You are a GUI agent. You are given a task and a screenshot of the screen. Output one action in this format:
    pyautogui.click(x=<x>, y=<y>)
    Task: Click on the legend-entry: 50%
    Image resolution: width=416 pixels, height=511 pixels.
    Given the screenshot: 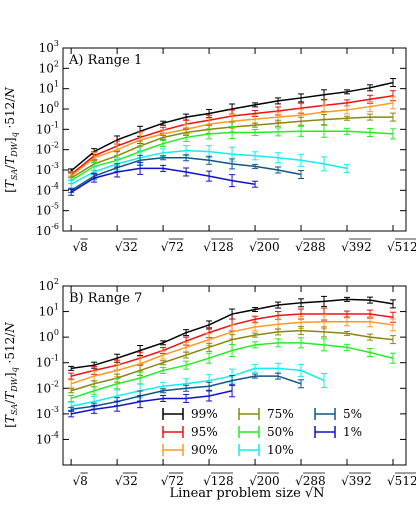 What is the action you would take?
    pyautogui.click(x=266, y=432)
    